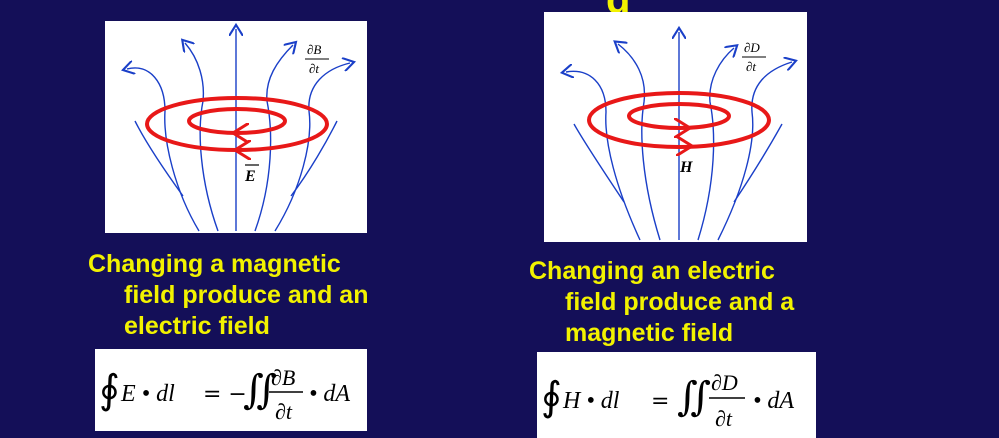 The width and height of the screenshot is (999, 438). What do you see at coordinates (676, 395) in the screenshot?
I see `ampere-maxwell-equation: ∮ H • dl = ∬ ∂D ∂t • dA` at bounding box center [676, 395].